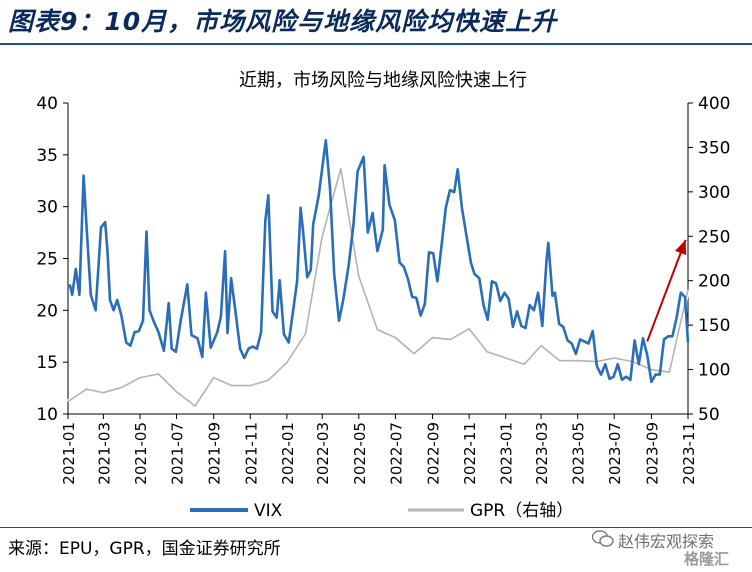 This screenshot has height=572, width=752. What do you see at coordinates (381, 511) in the screenshot?
I see `legend: VIX GPR（右轴）` at bounding box center [381, 511].